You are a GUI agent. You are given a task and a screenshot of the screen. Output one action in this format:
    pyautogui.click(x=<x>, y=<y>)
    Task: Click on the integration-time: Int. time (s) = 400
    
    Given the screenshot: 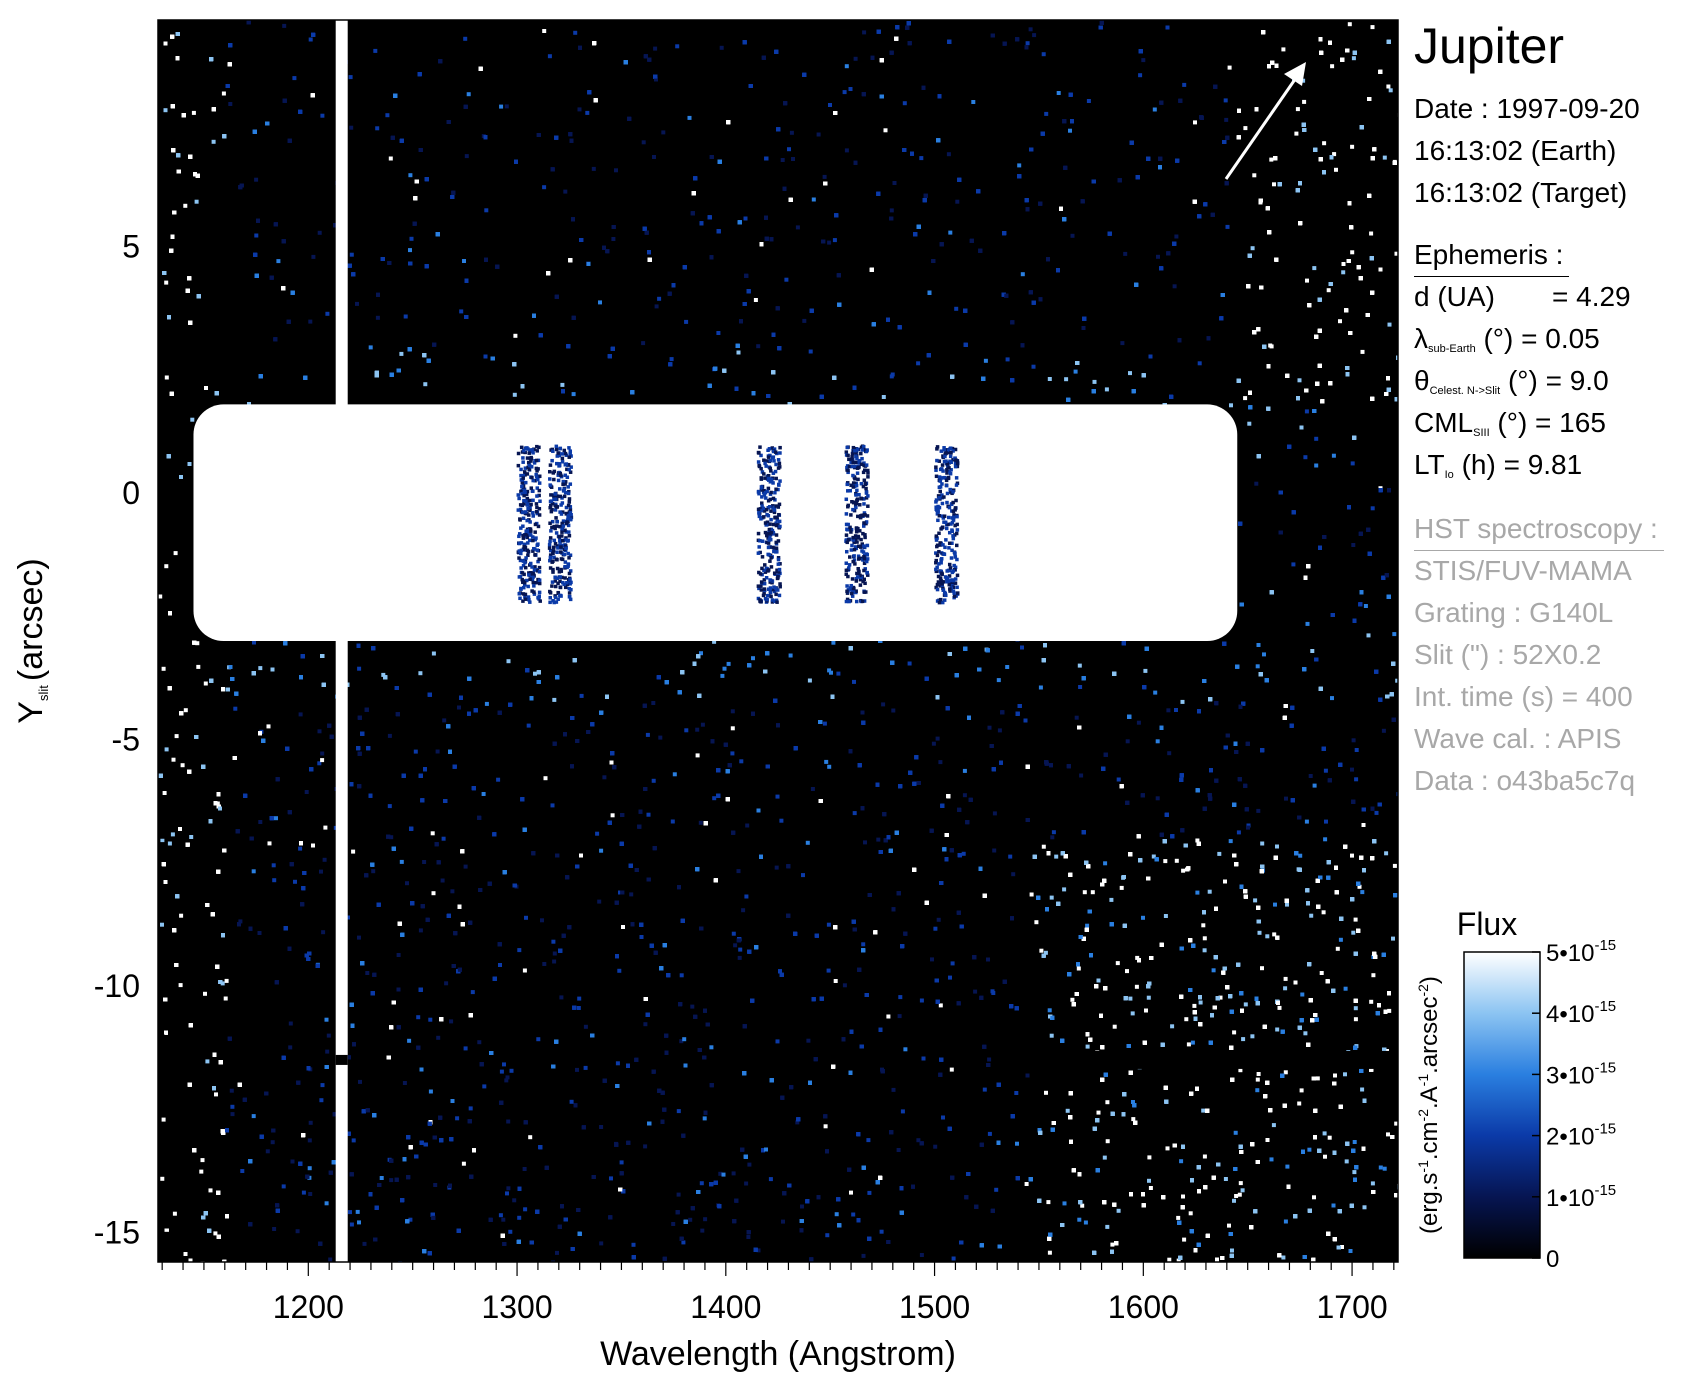 What is the action you would take?
    pyautogui.click(x=1539, y=697)
    